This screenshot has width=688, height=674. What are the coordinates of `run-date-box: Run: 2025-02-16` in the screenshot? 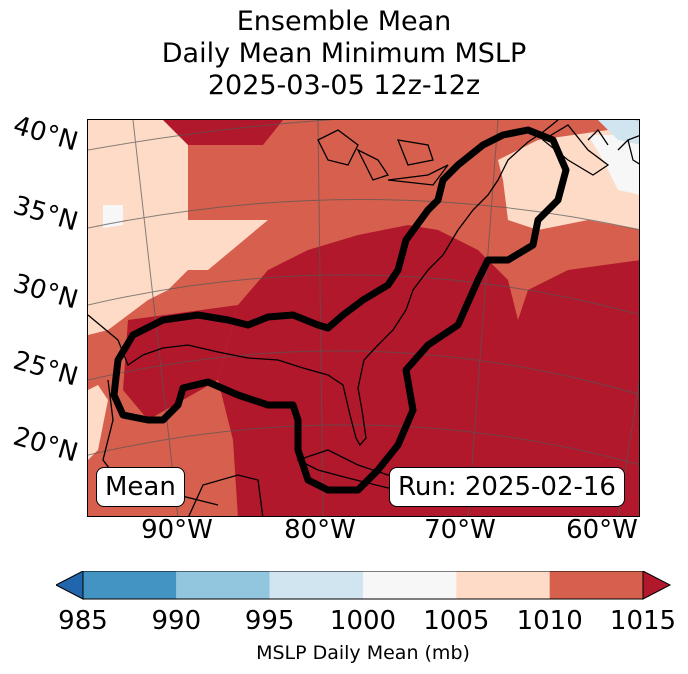 It's located at (507, 487).